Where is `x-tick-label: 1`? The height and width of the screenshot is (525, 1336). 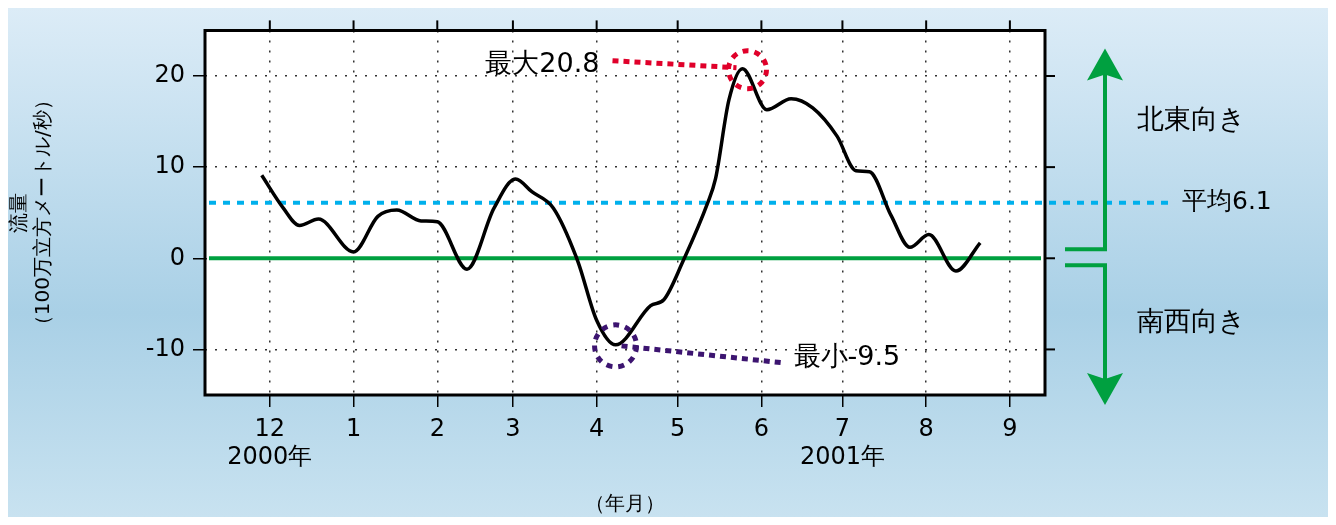
x-tick-label: 1 is located at coordinates (353, 427).